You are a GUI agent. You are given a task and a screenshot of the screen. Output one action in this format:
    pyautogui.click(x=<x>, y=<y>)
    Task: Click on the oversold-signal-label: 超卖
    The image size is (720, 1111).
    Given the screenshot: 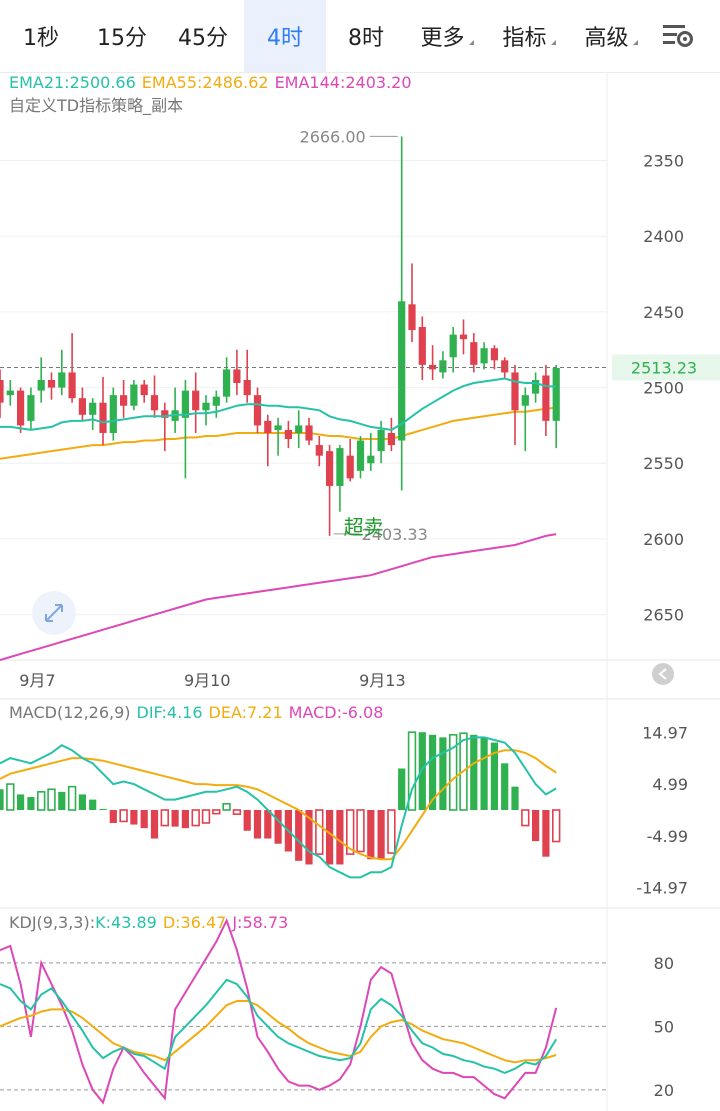 What is the action you would take?
    pyautogui.click(x=364, y=527)
    